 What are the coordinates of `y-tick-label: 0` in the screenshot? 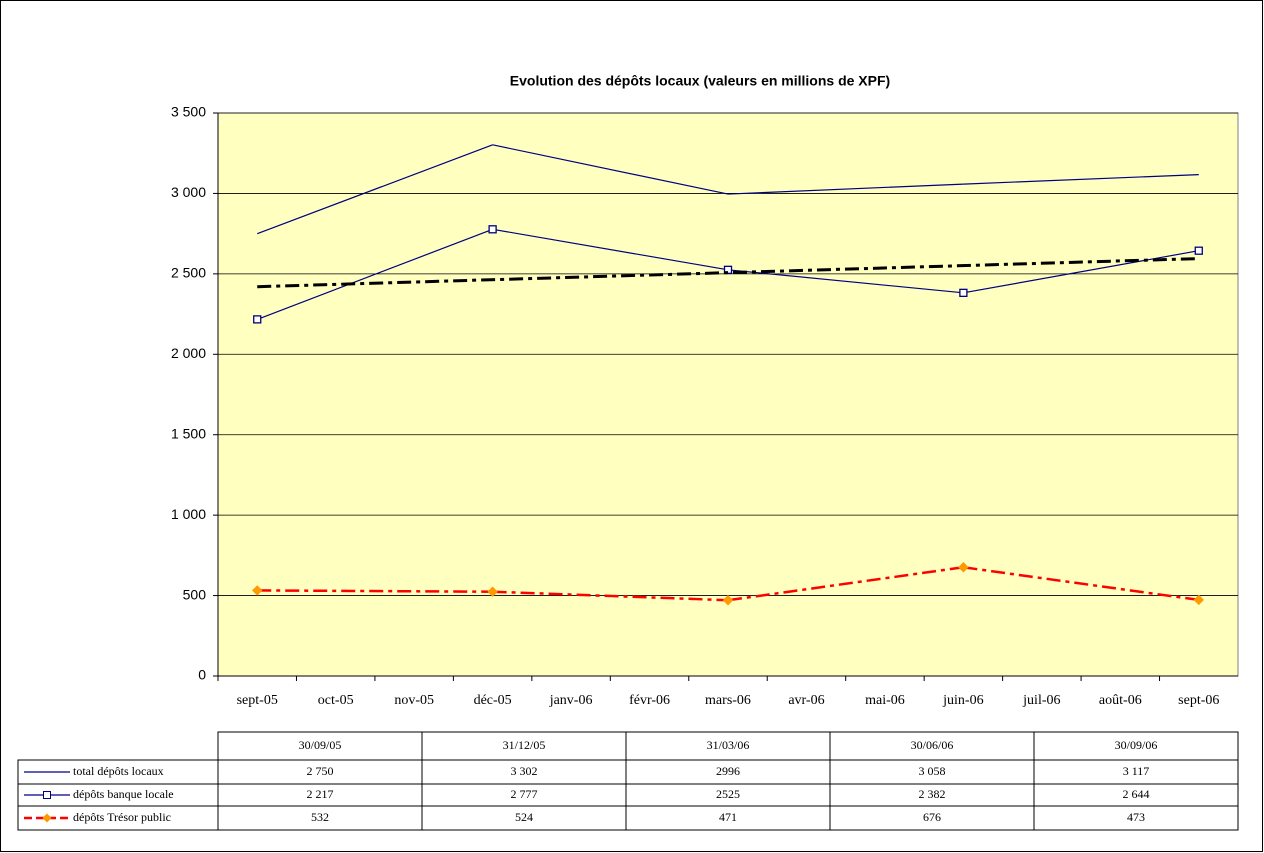 It's located at (202, 675).